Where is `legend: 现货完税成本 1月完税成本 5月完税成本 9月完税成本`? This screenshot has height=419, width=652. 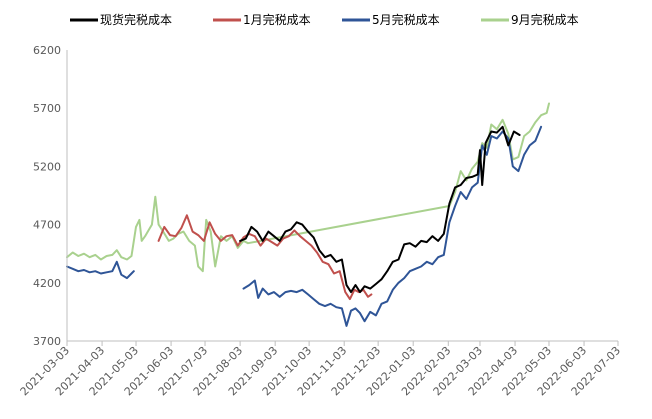 legend: 现货完税成本 1月完税成本 5月完税成本 9月完税成本 is located at coordinates (324, 19).